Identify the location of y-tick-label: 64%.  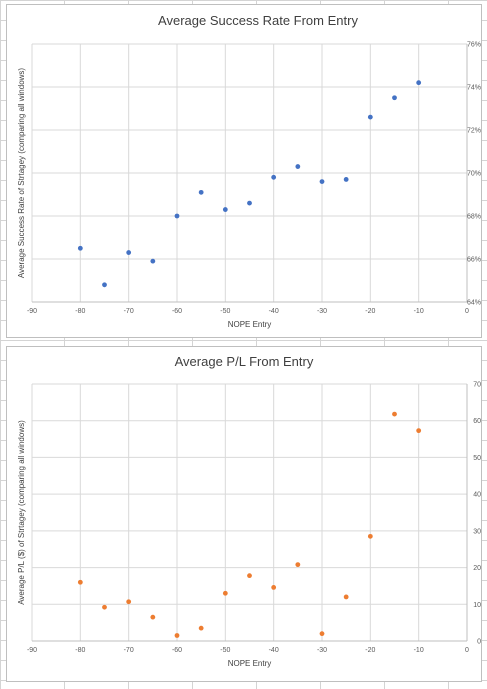
(474, 303).